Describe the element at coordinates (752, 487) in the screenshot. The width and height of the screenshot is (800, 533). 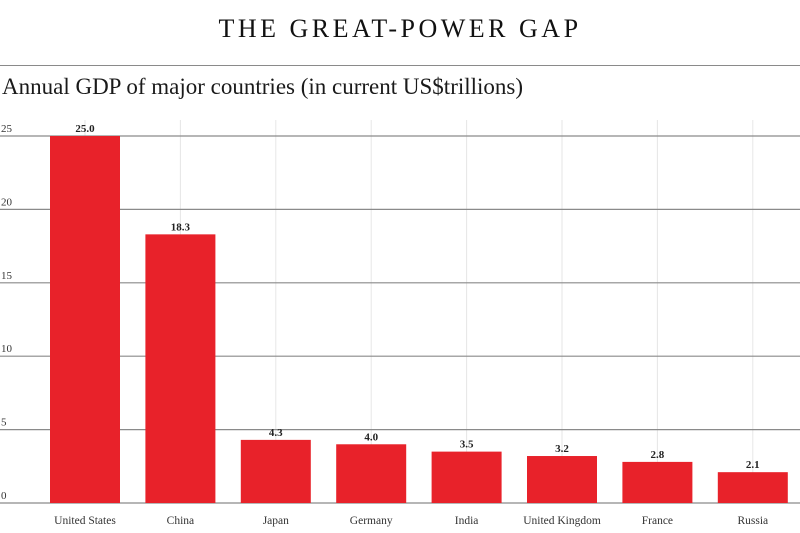
I see `bar-russia` at that location.